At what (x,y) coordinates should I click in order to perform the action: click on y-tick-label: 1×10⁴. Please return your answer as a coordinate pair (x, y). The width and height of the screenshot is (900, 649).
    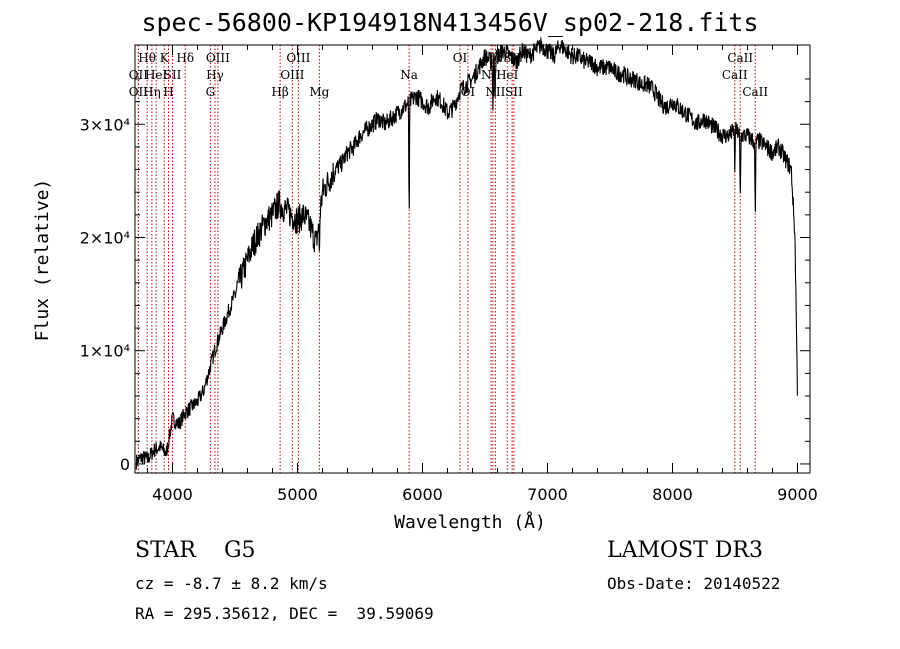
    Looking at the image, I should click on (105, 351).